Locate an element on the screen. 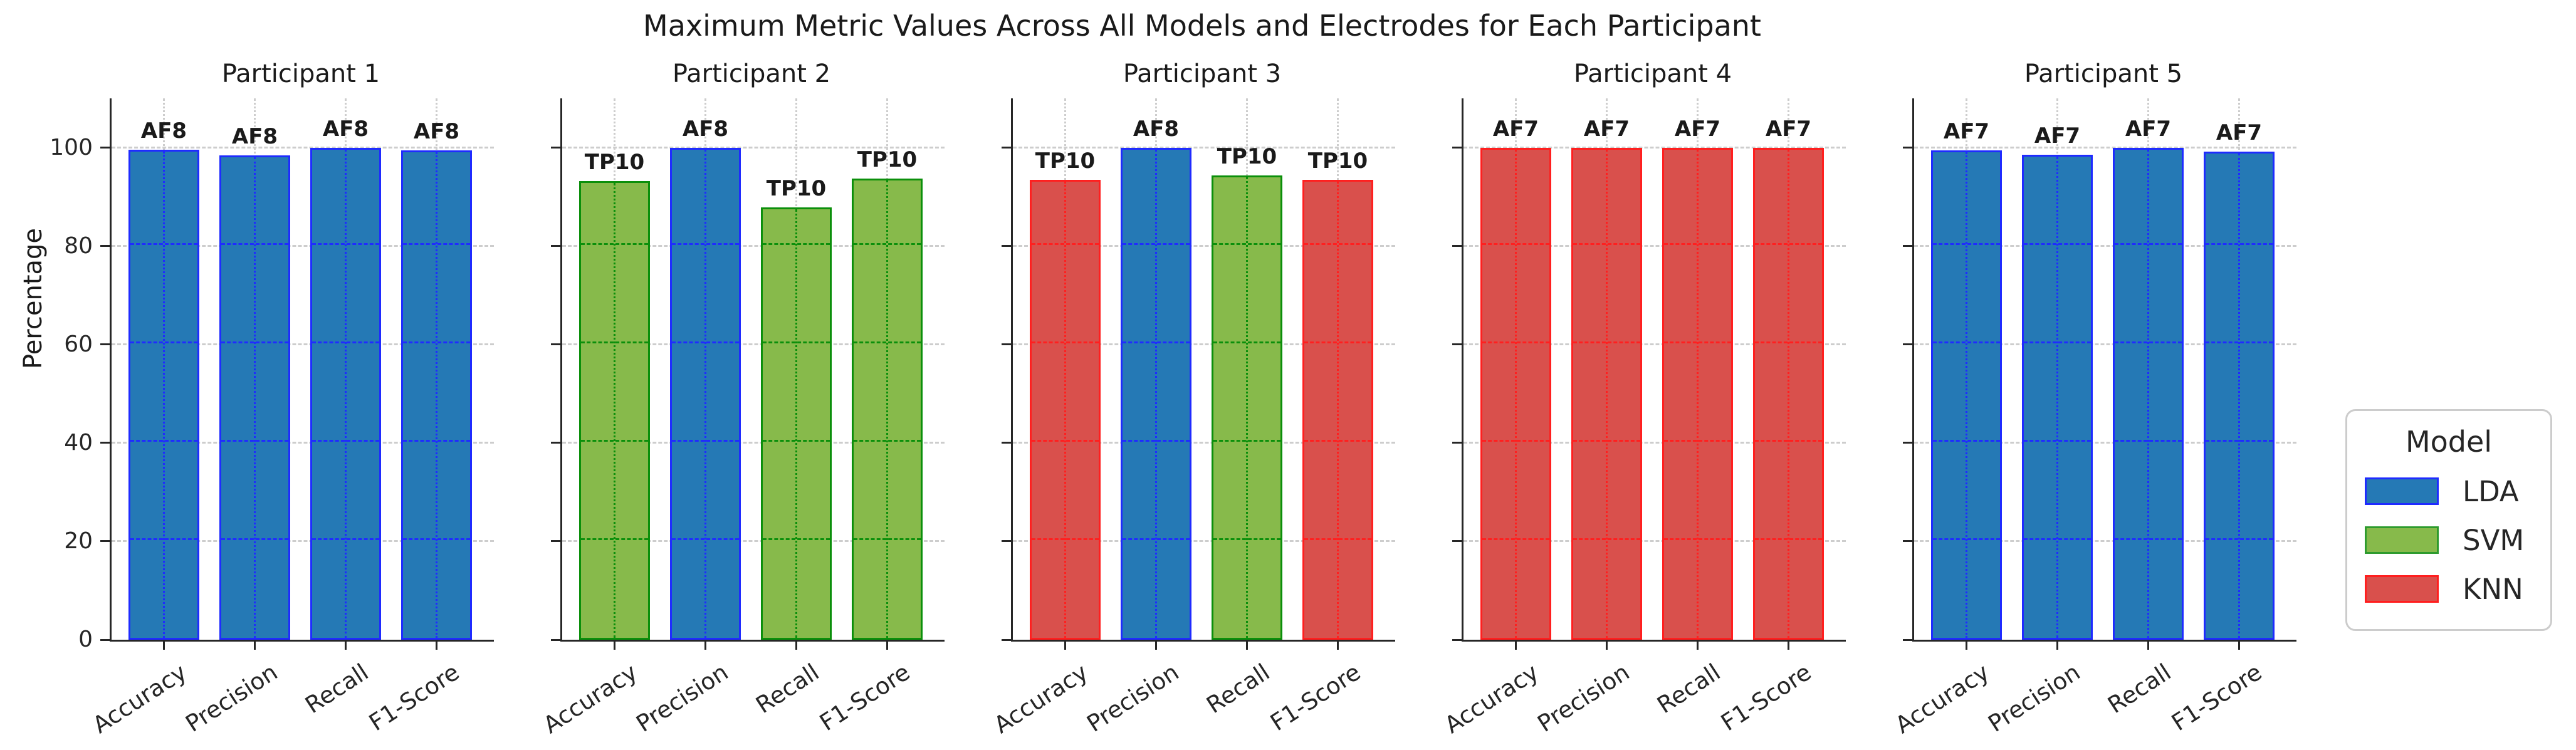 The image size is (2576, 750). bar-accuracy is located at coordinates (614, 410).